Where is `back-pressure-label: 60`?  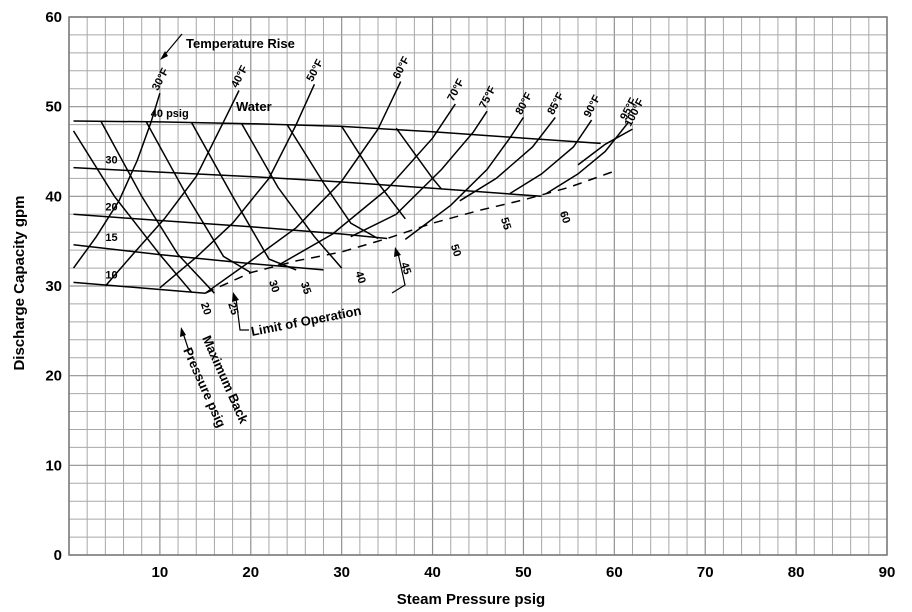 back-pressure-label: 60 is located at coordinates (564, 217).